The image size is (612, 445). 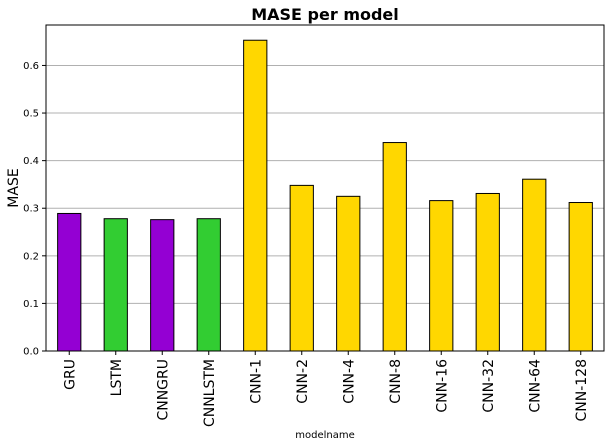 What do you see at coordinates (31, 66) in the screenshot?
I see `y-tick-label: 0.6` at bounding box center [31, 66].